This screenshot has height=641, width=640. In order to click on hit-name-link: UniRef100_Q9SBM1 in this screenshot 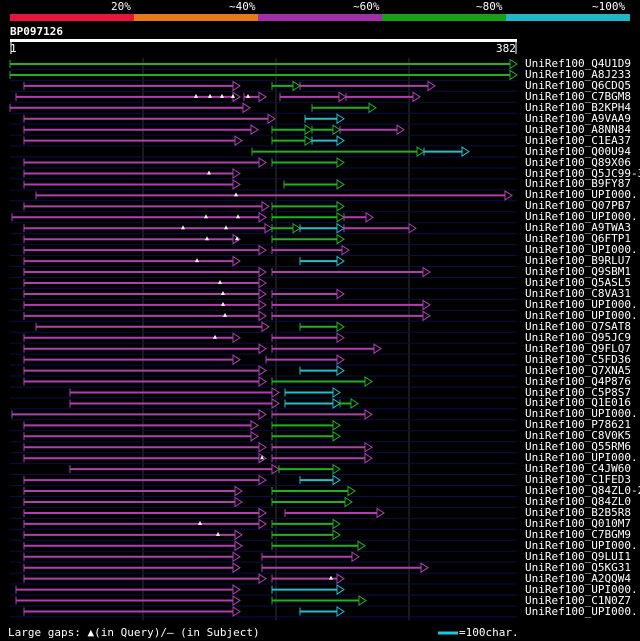, I will do `click(578, 272)`.